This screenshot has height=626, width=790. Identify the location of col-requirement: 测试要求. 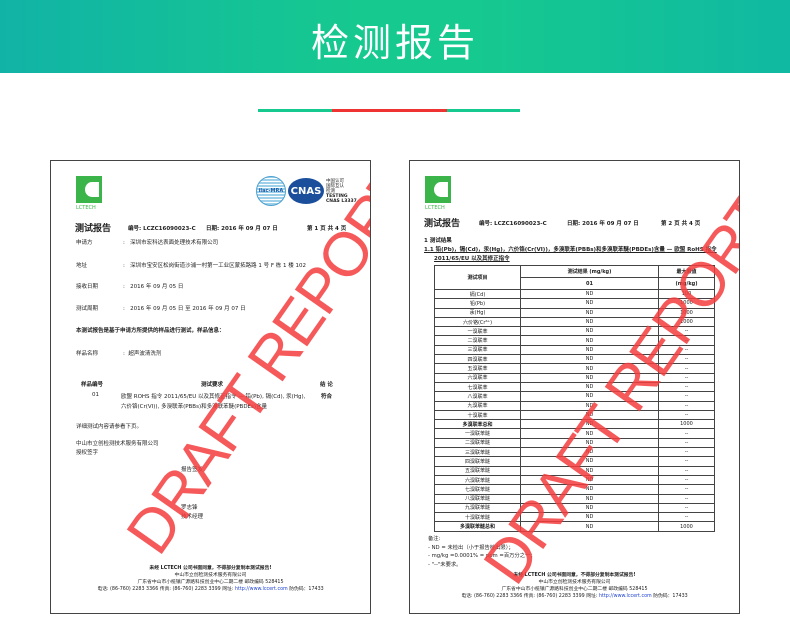
(212, 385).